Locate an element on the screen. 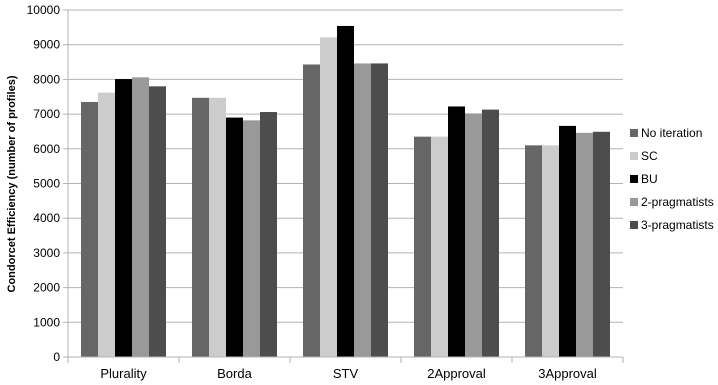 This screenshot has width=718, height=385. bar-2-pragmatists-plurality is located at coordinates (140, 217).